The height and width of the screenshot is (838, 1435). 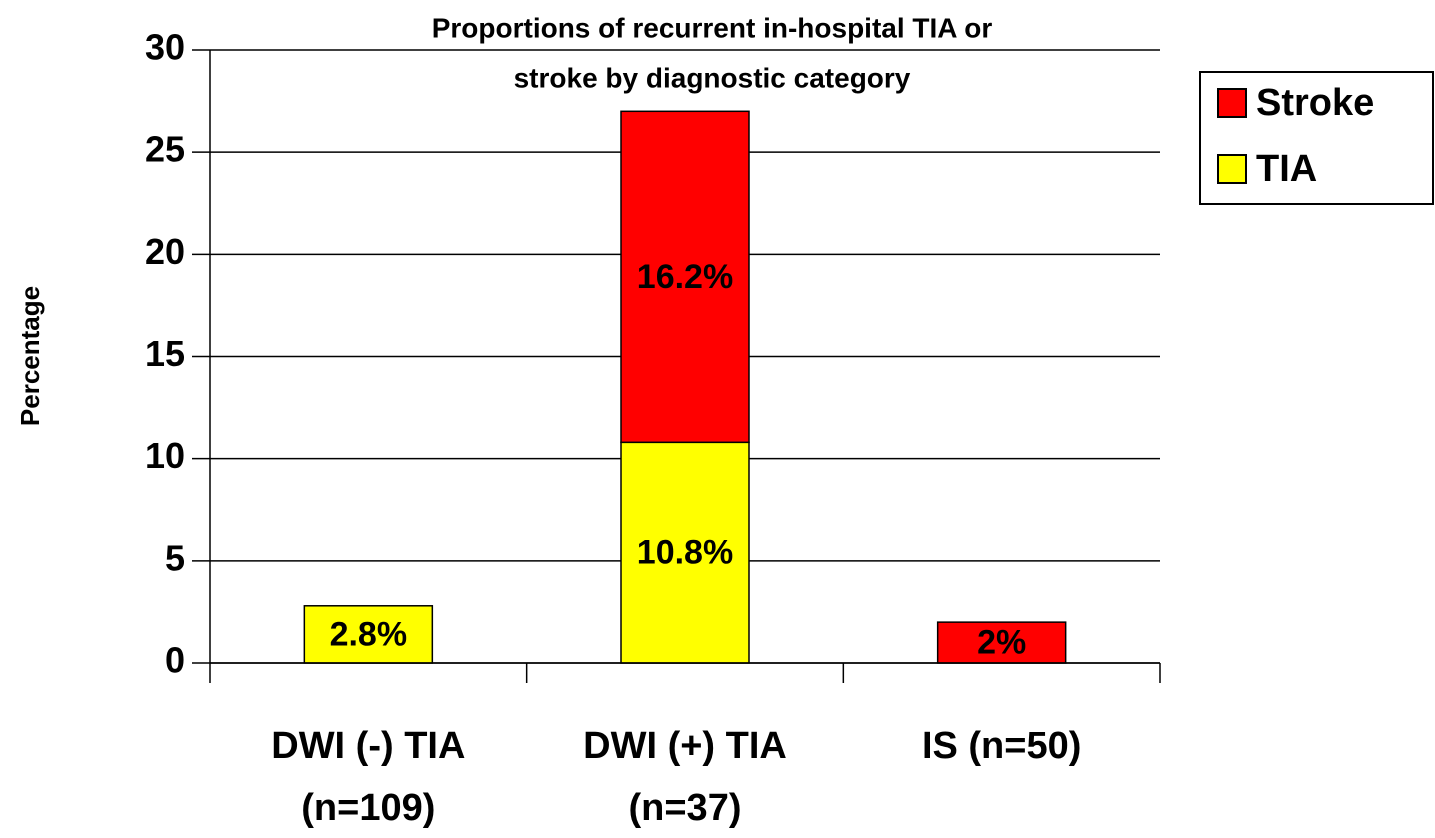 What do you see at coordinates (685, 746) in the screenshot?
I see `x-tick-label: DWI (+) TIA` at bounding box center [685, 746].